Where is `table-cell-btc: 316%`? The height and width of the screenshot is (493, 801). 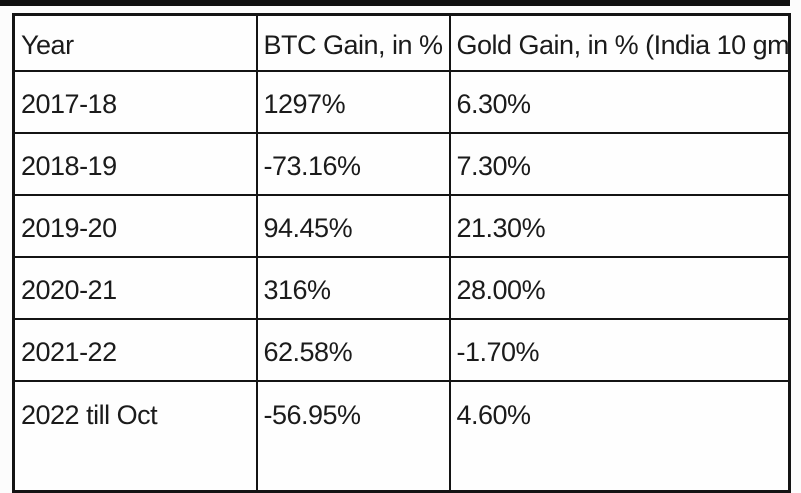
table-cell-btc: 316% is located at coordinates (353, 288).